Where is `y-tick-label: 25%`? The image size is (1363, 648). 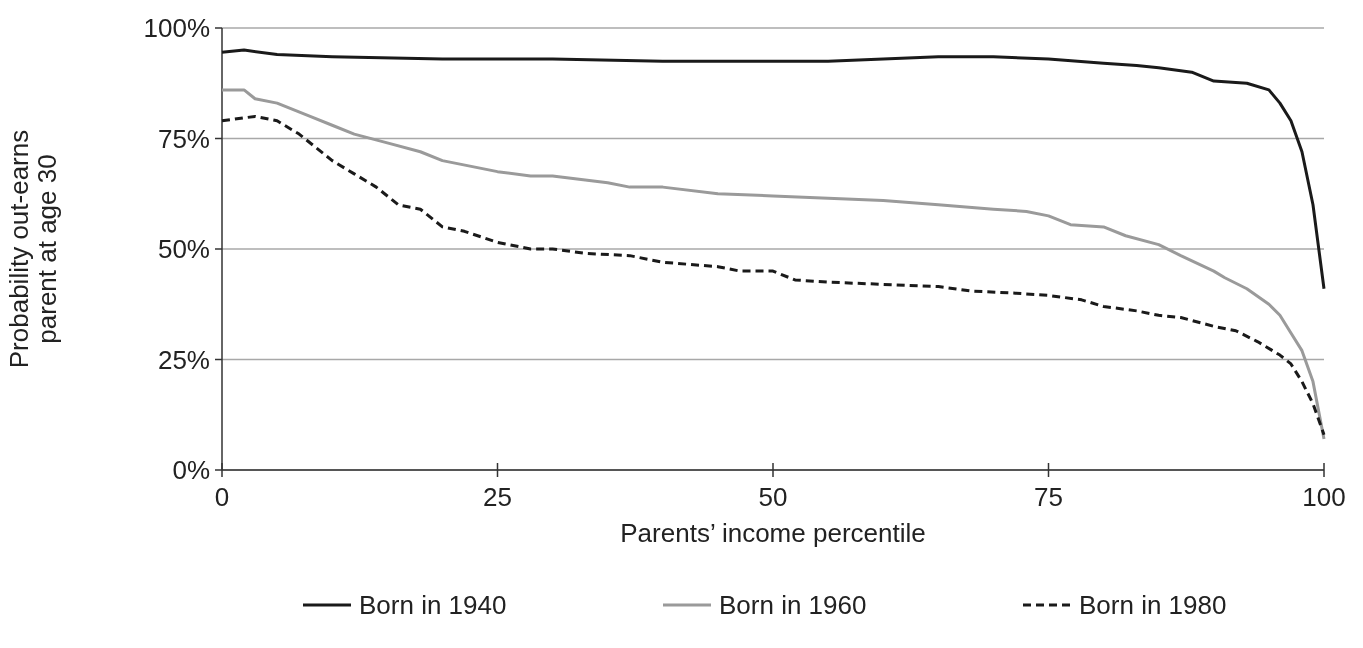
y-tick-label: 25% is located at coordinates (183, 359).